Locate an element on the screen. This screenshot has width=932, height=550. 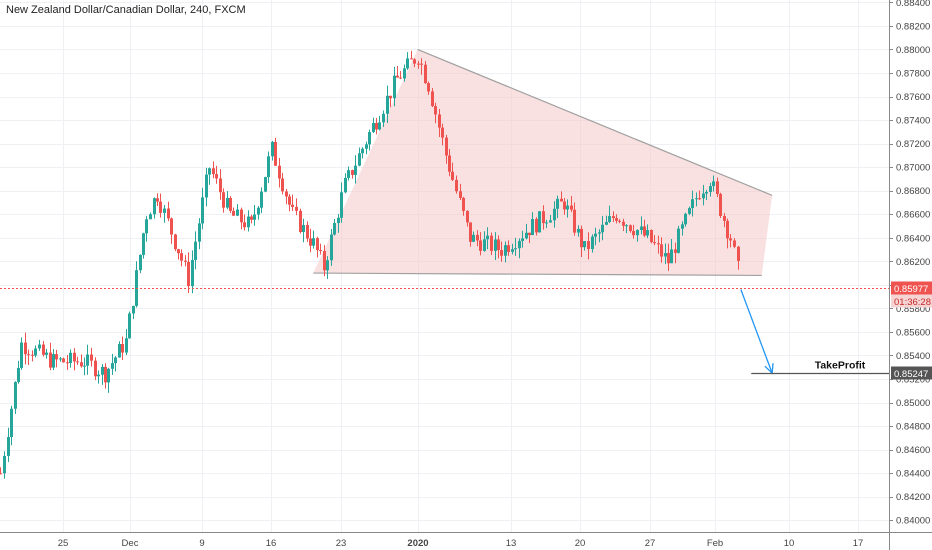
x-tick-label: 9 is located at coordinates (201, 543).